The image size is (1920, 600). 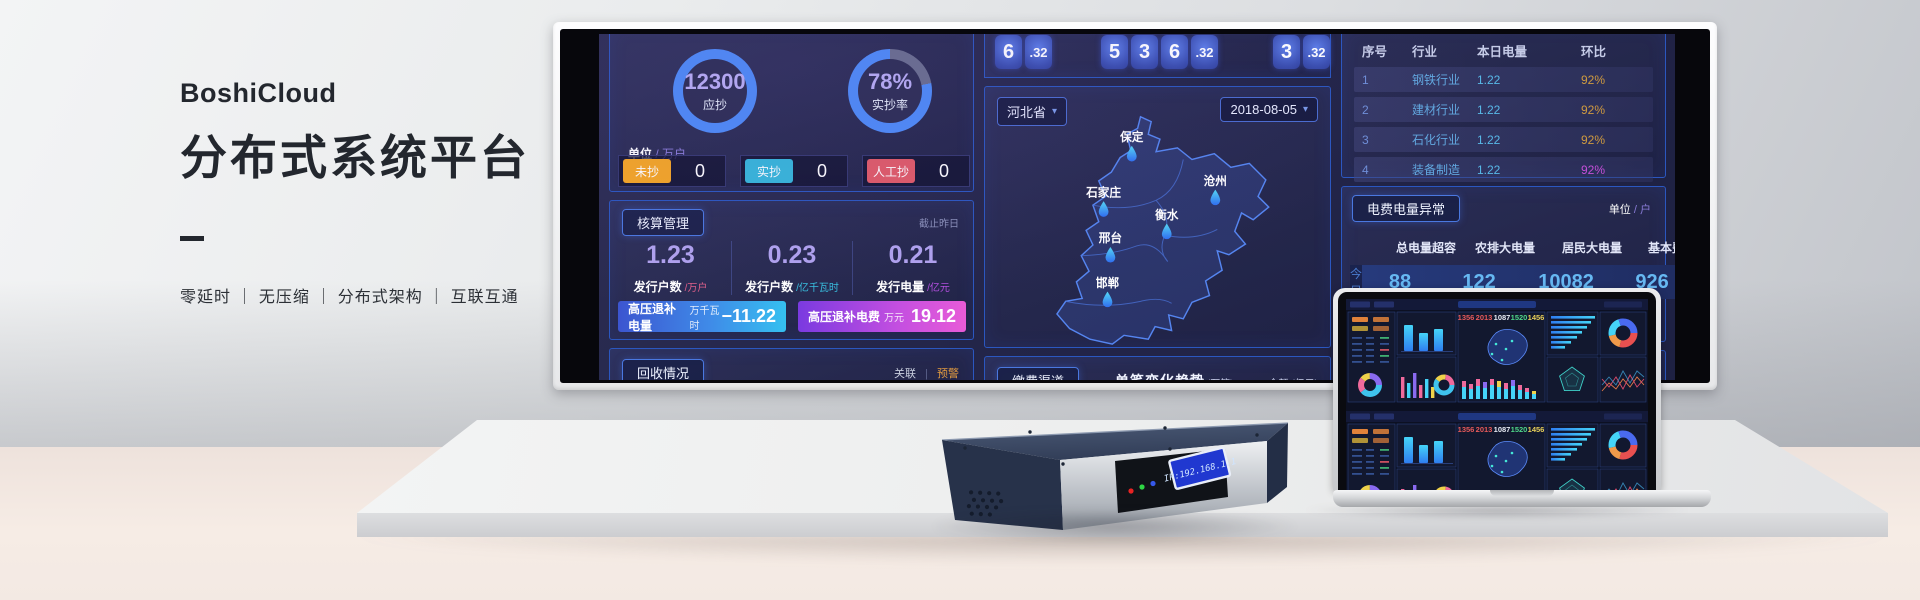 I want to click on pay-panel: 缴费渠道 单笔变化趋势 笔数 (万笔) 金额 (亿元), so click(x=1157, y=368).